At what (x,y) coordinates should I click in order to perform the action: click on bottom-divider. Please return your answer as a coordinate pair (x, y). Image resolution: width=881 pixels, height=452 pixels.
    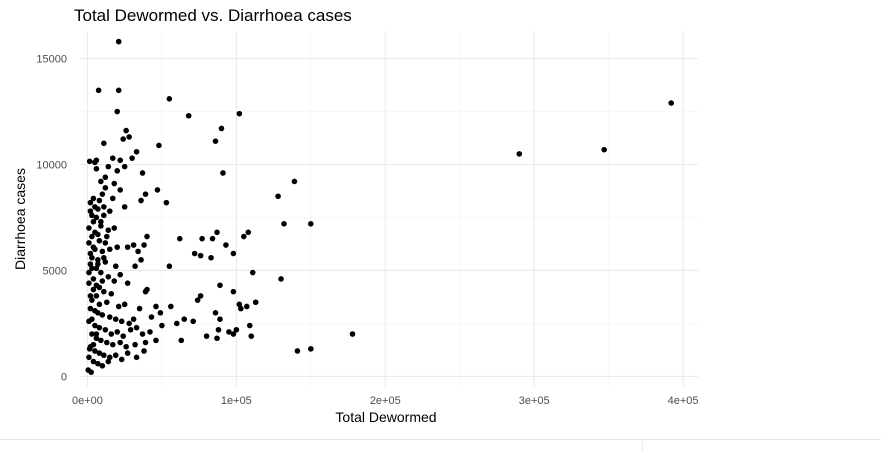
    Looking at the image, I should click on (440, 439).